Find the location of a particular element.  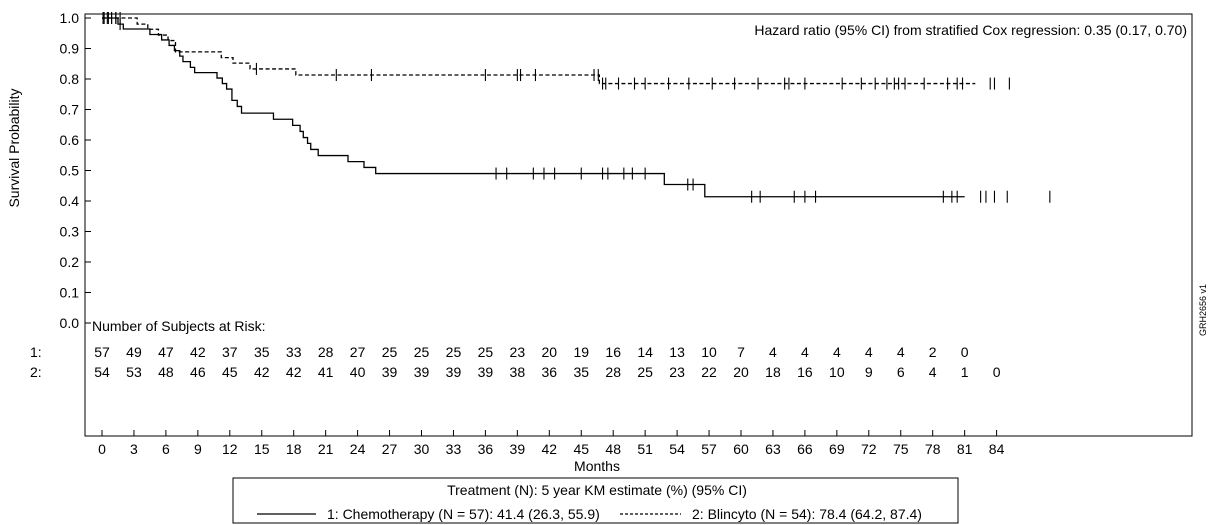

x-tick-label: 0 is located at coordinates (102, 449).